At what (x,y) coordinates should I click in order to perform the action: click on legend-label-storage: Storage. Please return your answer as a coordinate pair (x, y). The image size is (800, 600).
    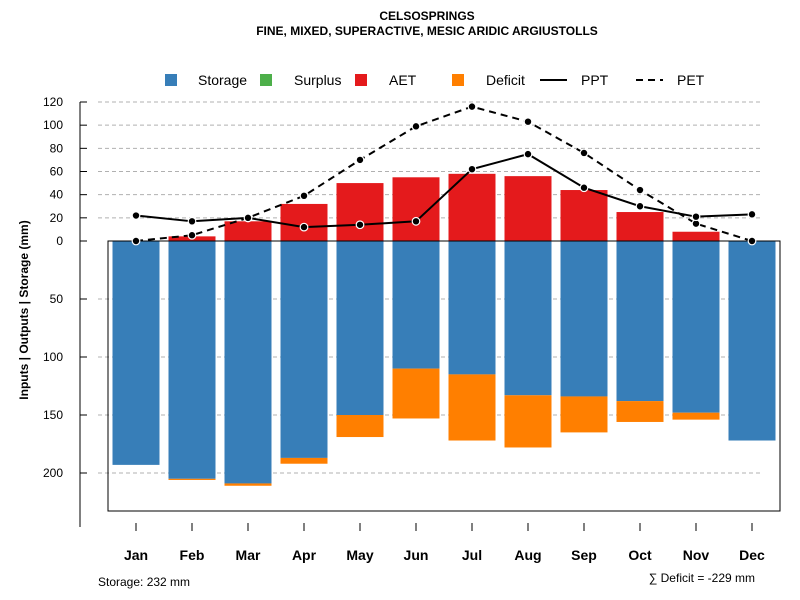
    Looking at the image, I should click on (222, 80).